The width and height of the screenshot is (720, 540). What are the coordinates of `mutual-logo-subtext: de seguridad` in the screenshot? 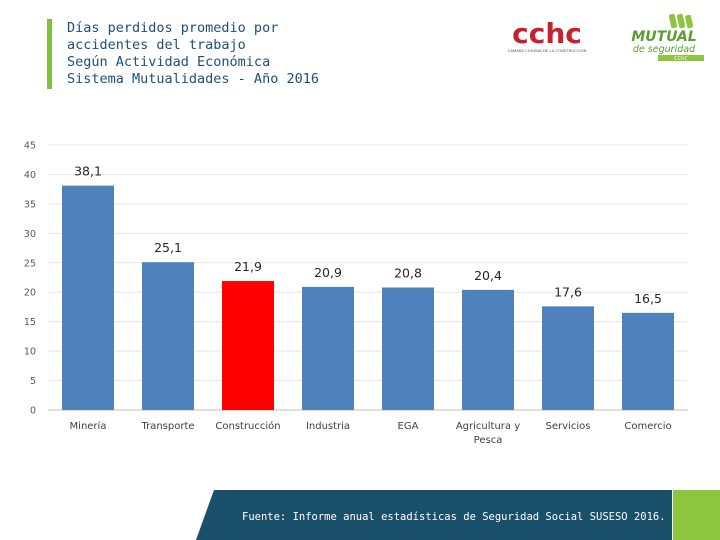 It's located at (664, 49).